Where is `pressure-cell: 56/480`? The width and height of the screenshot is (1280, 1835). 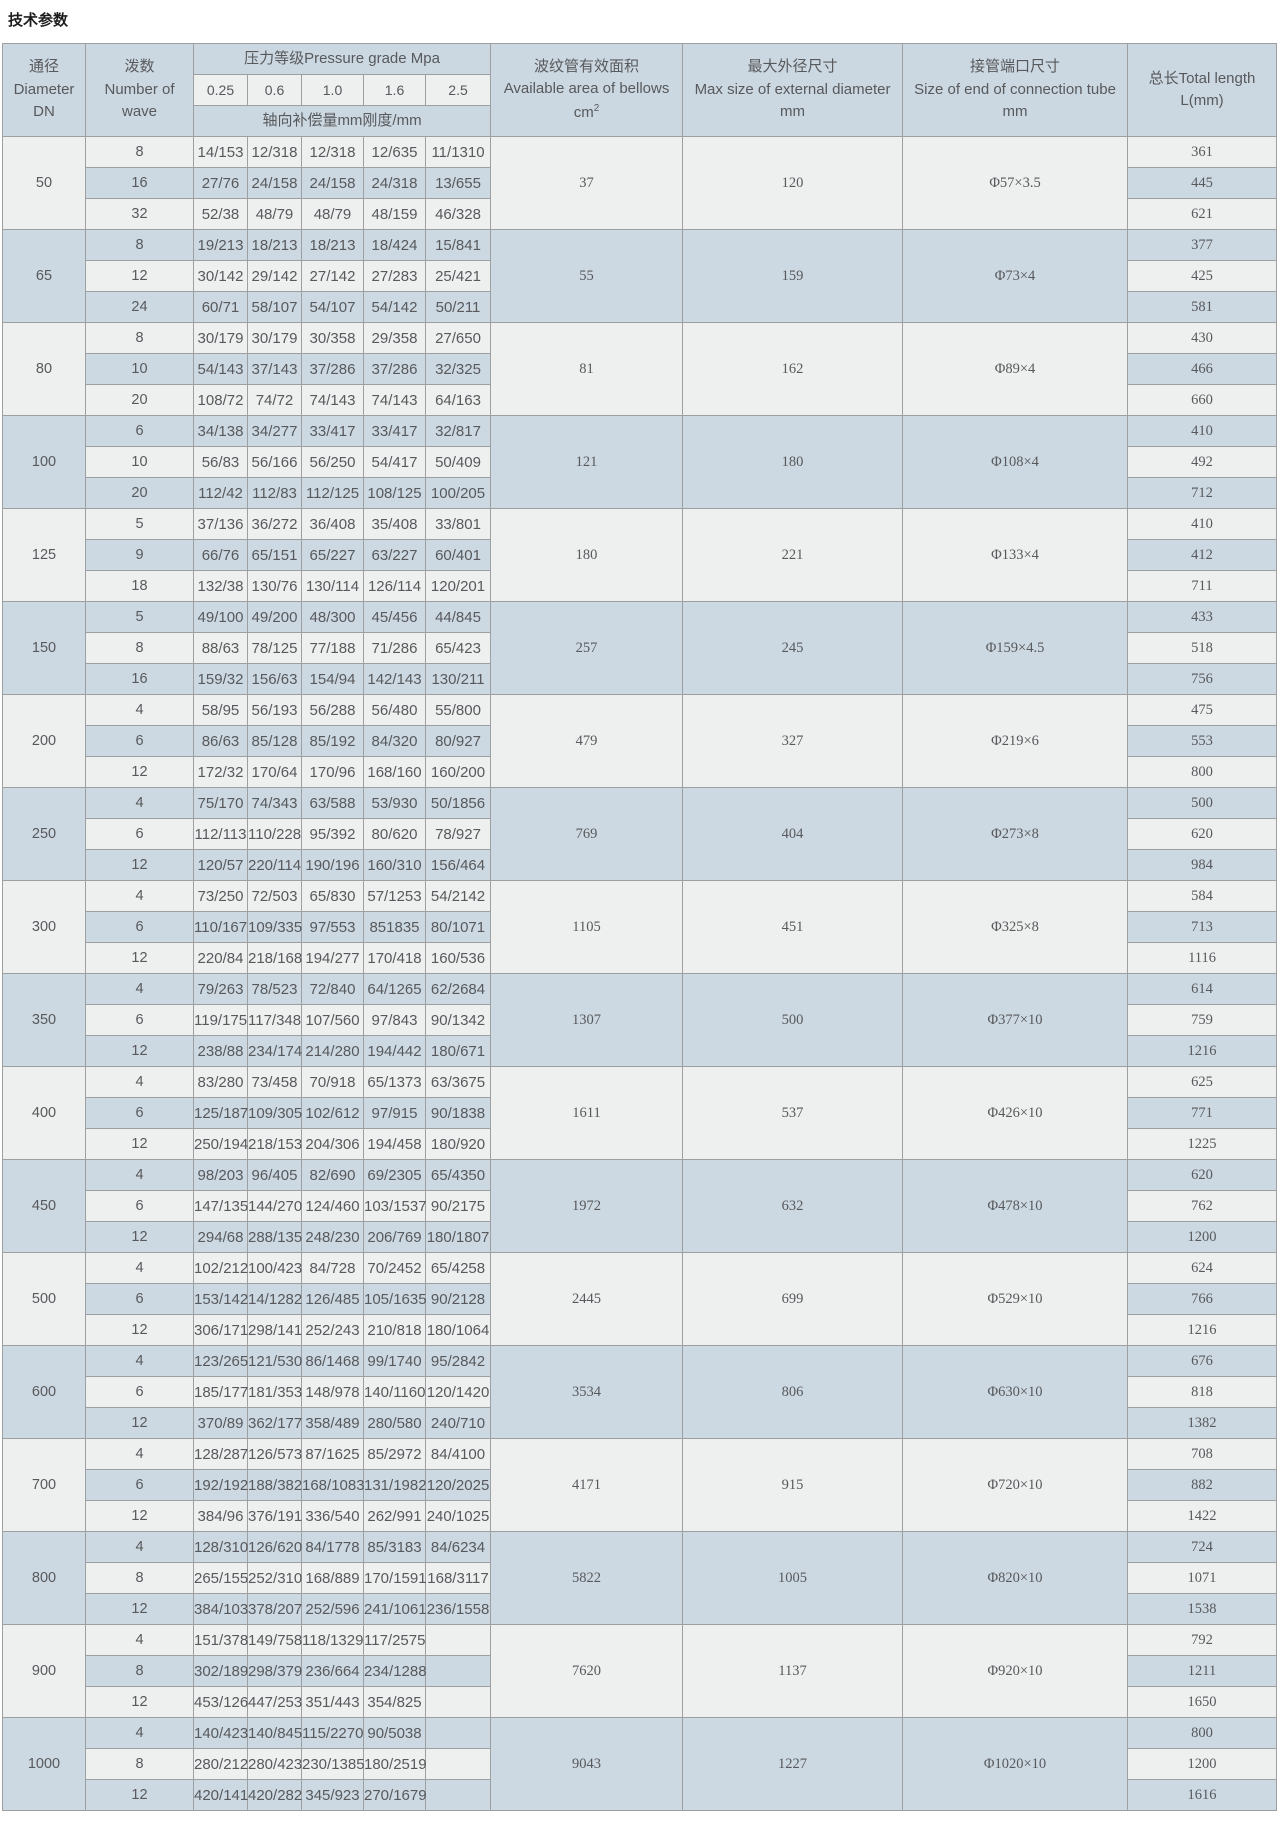
pressure-cell: 56/480 is located at coordinates (394, 710).